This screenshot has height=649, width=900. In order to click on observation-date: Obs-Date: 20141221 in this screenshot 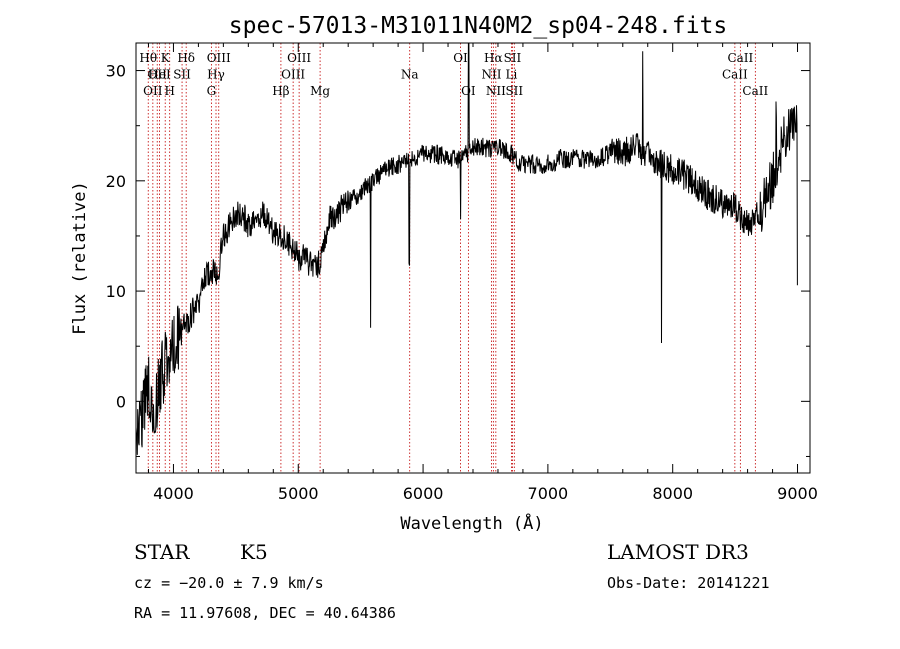, I will do `click(688, 583)`.